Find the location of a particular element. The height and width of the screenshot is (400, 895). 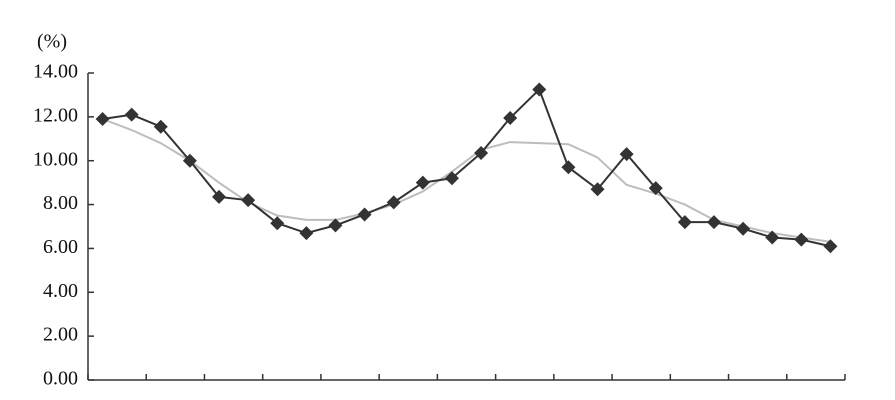

y-tick-label: 2.00 is located at coordinates (60, 335).